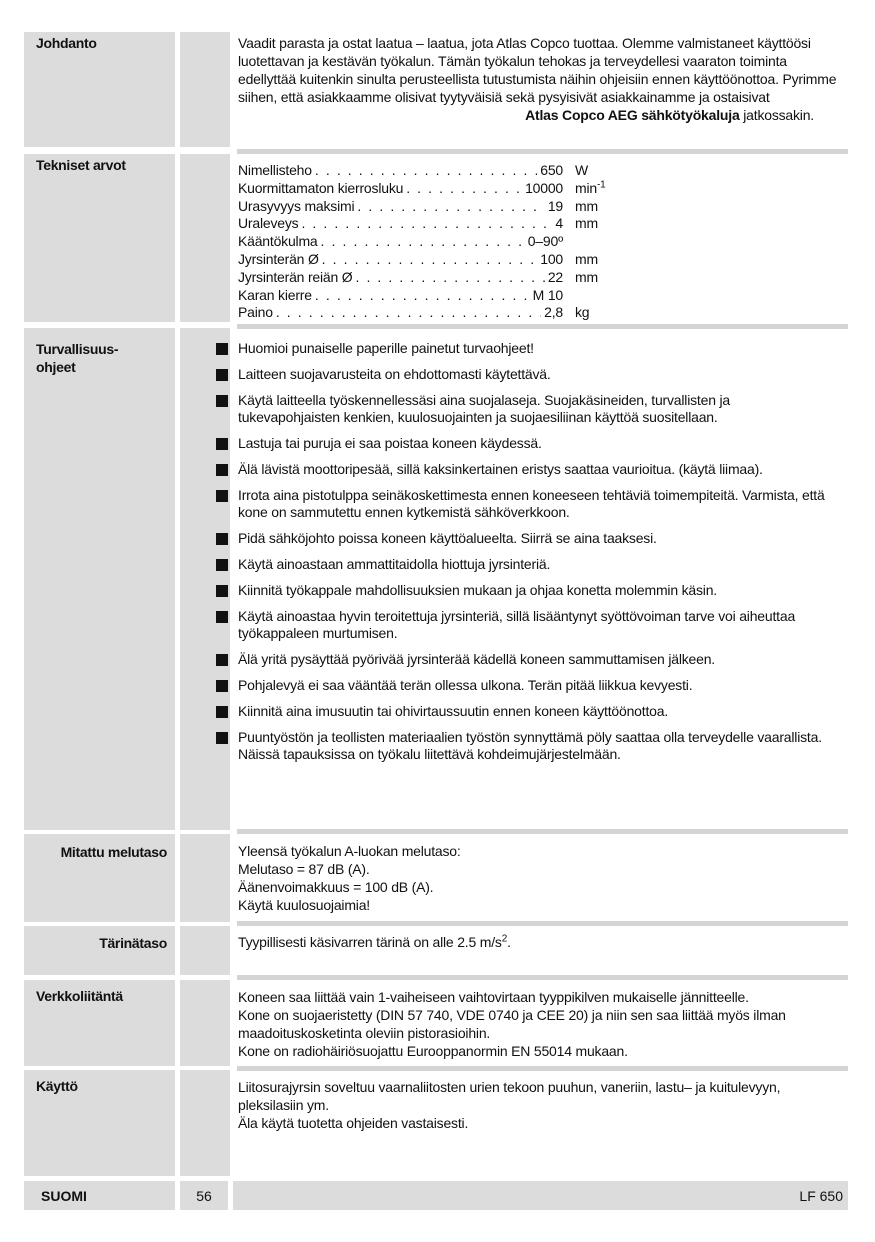 The height and width of the screenshot is (1242, 875). Describe the element at coordinates (99, 89) in the screenshot. I see `section-title: Johdanto` at that location.